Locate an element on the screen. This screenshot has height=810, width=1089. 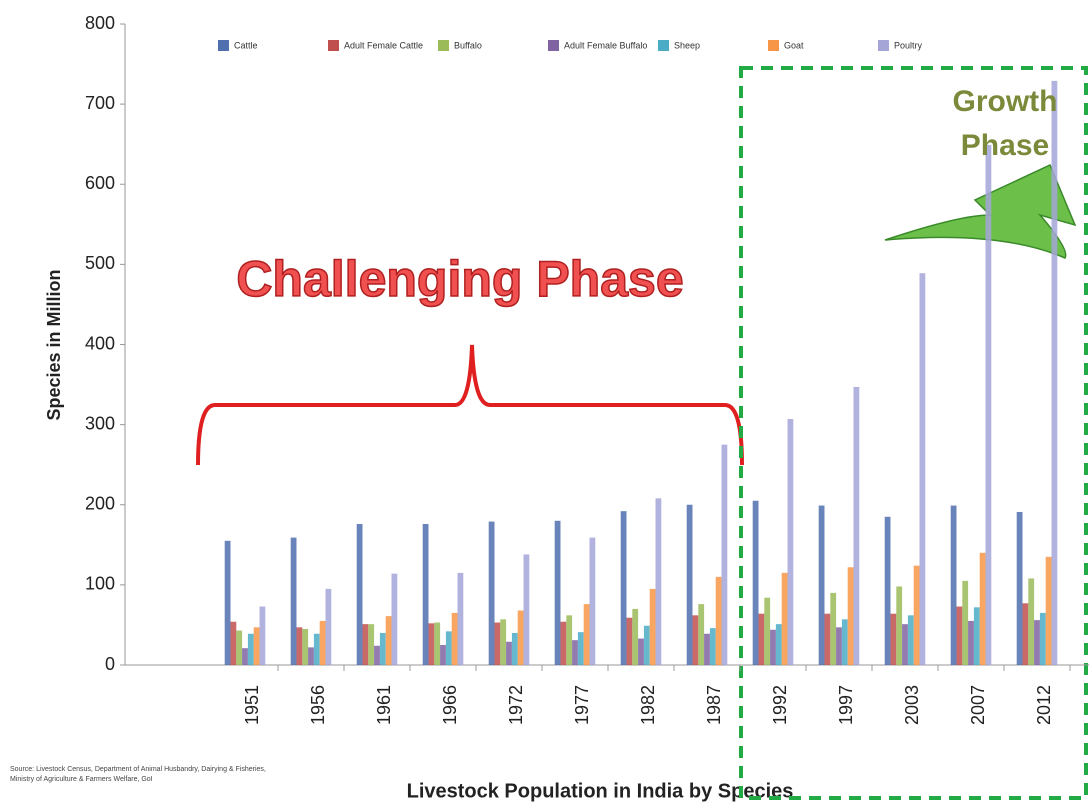
x-tick-label: 1977 is located at coordinates (582, 705).